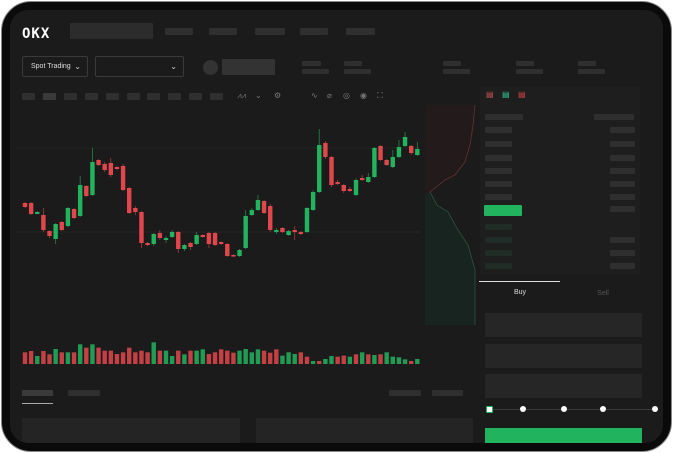  Describe the element at coordinates (563, 325) in the screenshot. I see `price-input` at that location.